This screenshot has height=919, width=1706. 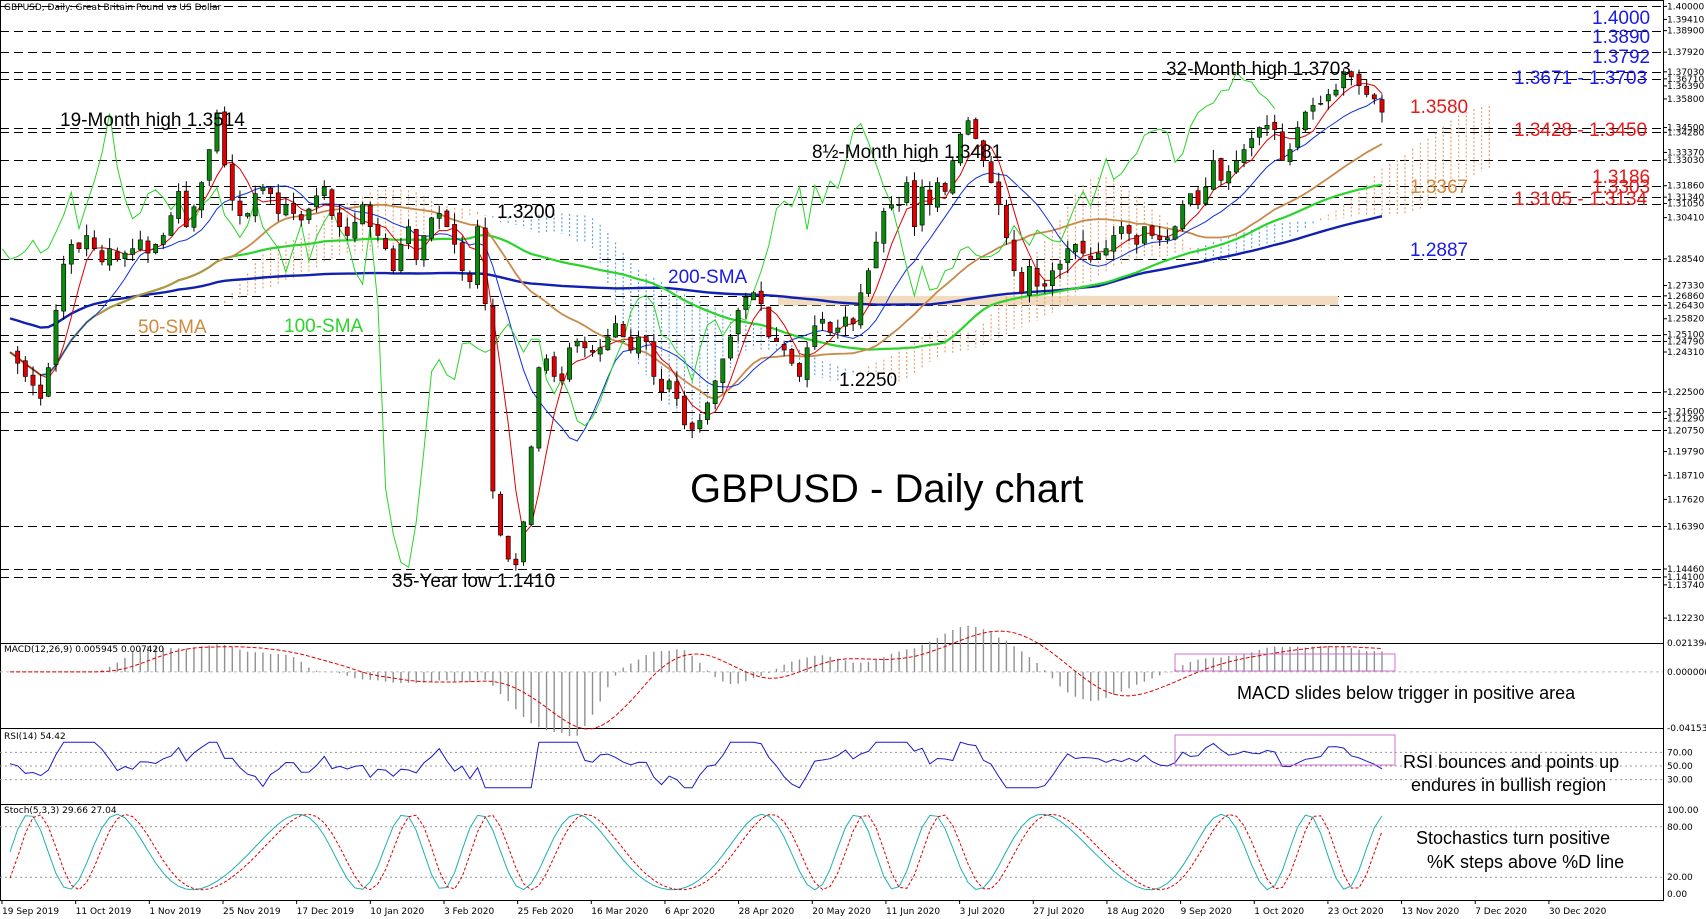 I want to click on right-label-1-3186: 1.3186, so click(x=1621, y=177).